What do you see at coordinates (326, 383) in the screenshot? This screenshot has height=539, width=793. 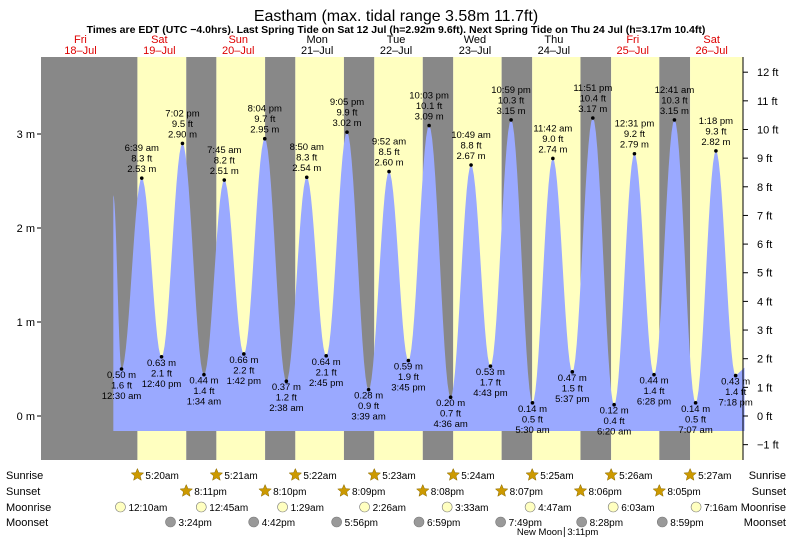 I see `tide-time-label: 2:45 pm` at bounding box center [326, 383].